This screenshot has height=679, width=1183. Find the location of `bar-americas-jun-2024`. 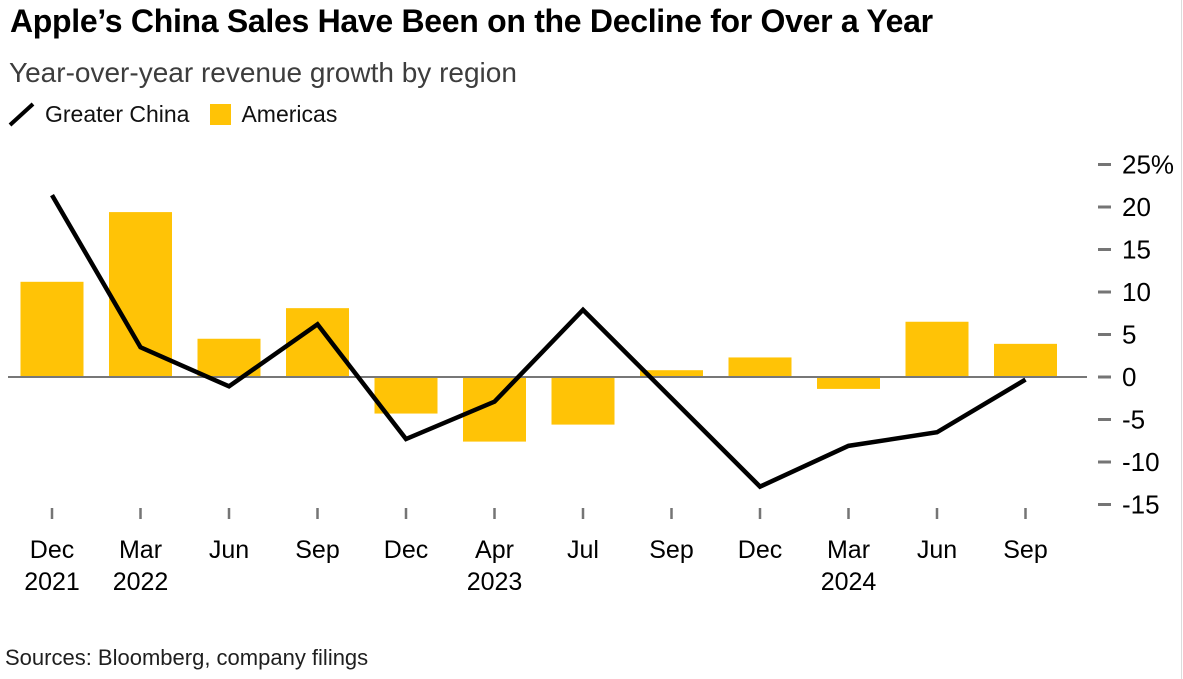

bar-americas-jun-2024 is located at coordinates (937, 349).